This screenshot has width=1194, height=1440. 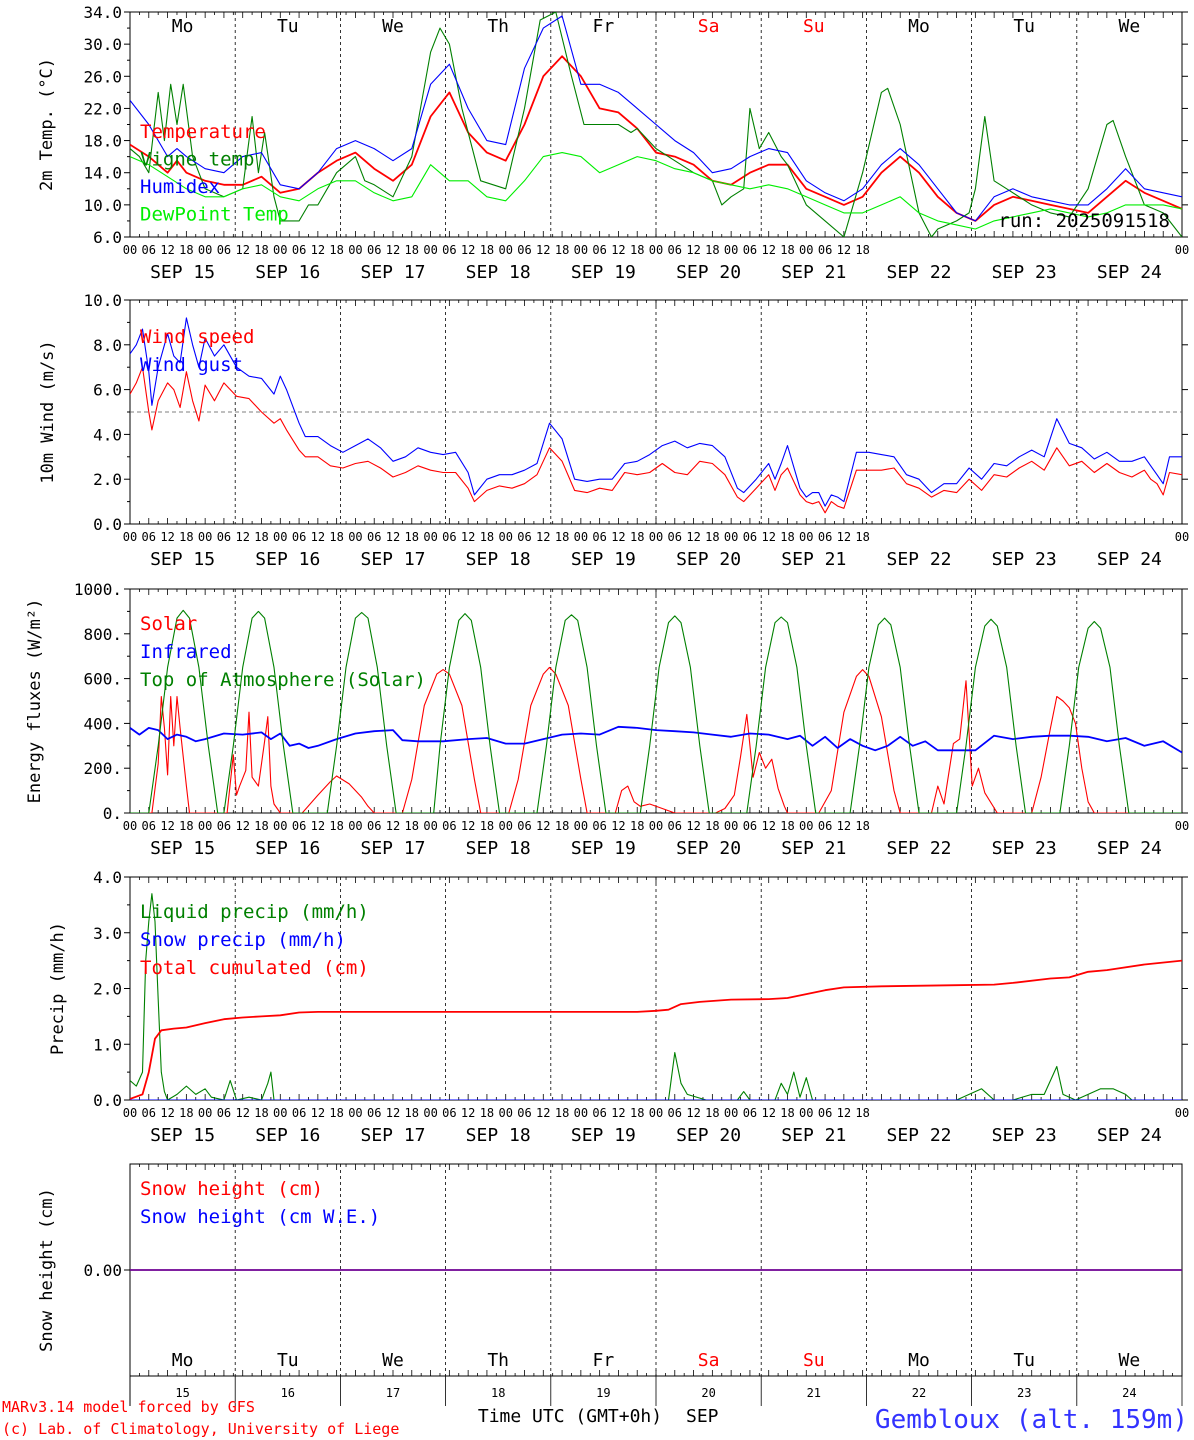 I want to click on day-number: 19, so click(x=603, y=1393).